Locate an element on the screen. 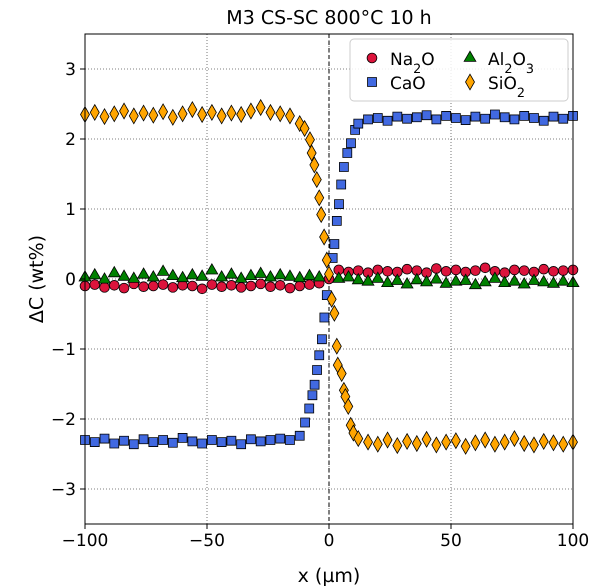  x-tick-label: −50 is located at coordinates (207, 541).